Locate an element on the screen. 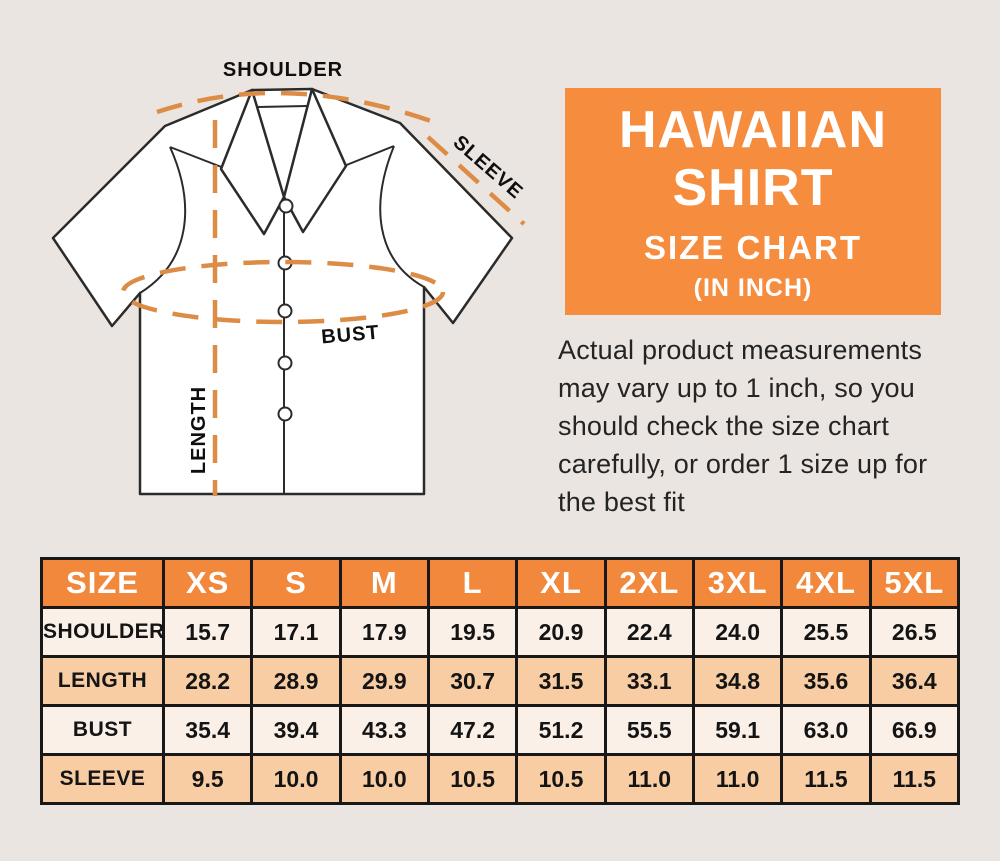 Image resolution: width=1000 pixels, height=861 pixels. shoulder-label: SHOULDER is located at coordinates (283, 70).